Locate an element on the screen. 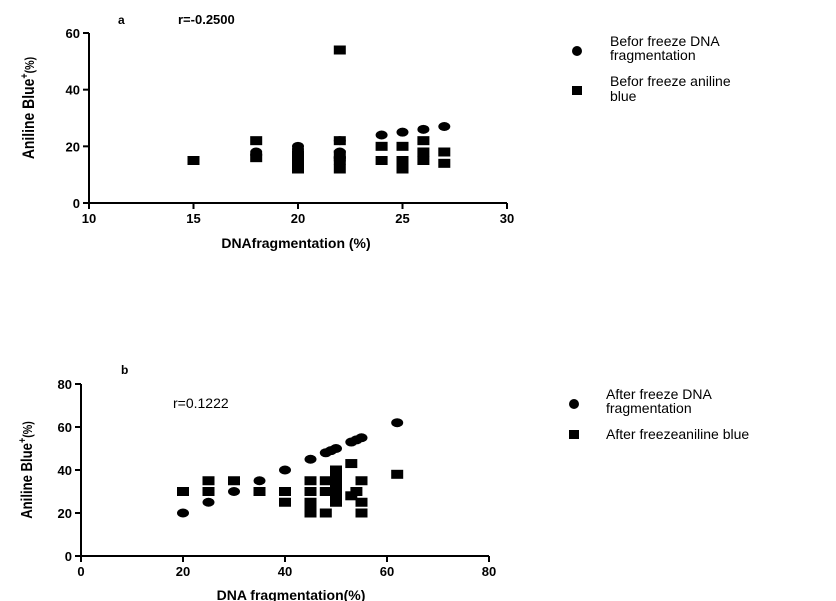 Image resolution: width=836 pixels, height=601 pixels. panel-a-legend-1-line2: fragmentation is located at coordinates (653, 55).